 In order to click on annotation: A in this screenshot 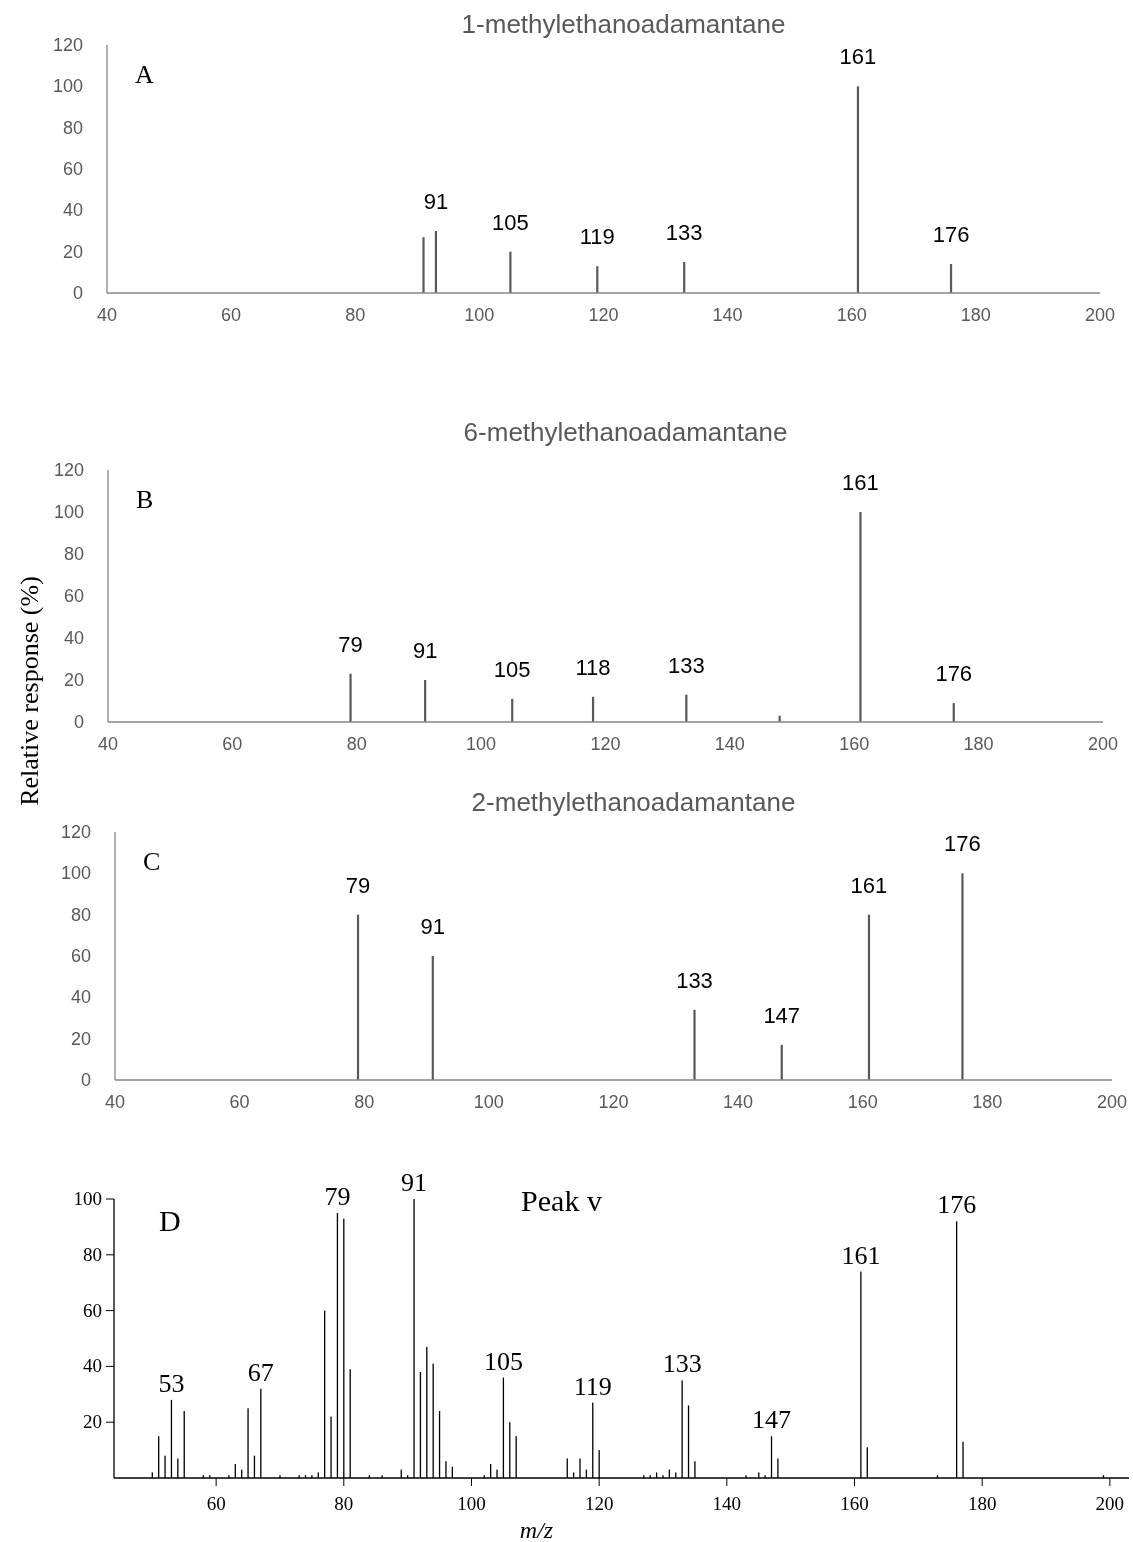, I will do `click(144, 74)`.